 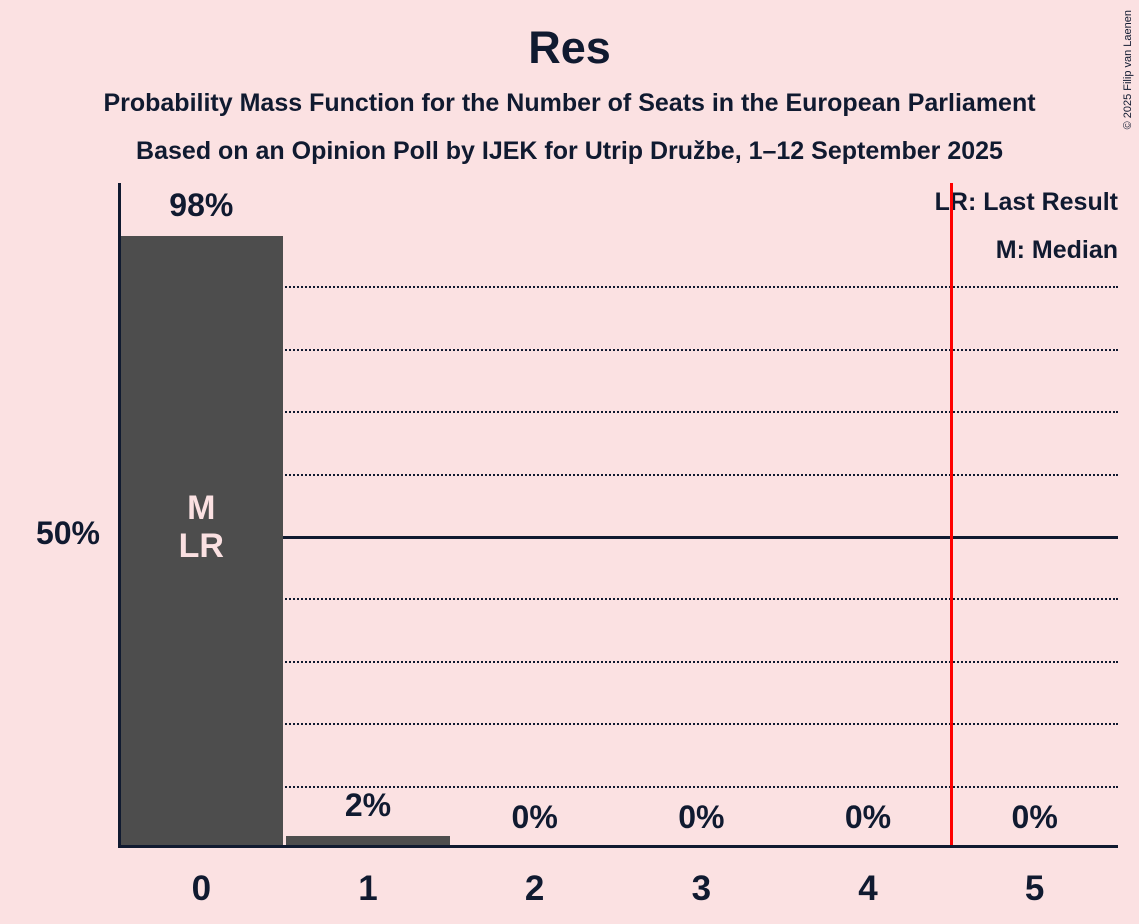 What do you see at coordinates (1026, 226) in the screenshot?
I see `legend: LR: Last Result M: Median` at bounding box center [1026, 226].